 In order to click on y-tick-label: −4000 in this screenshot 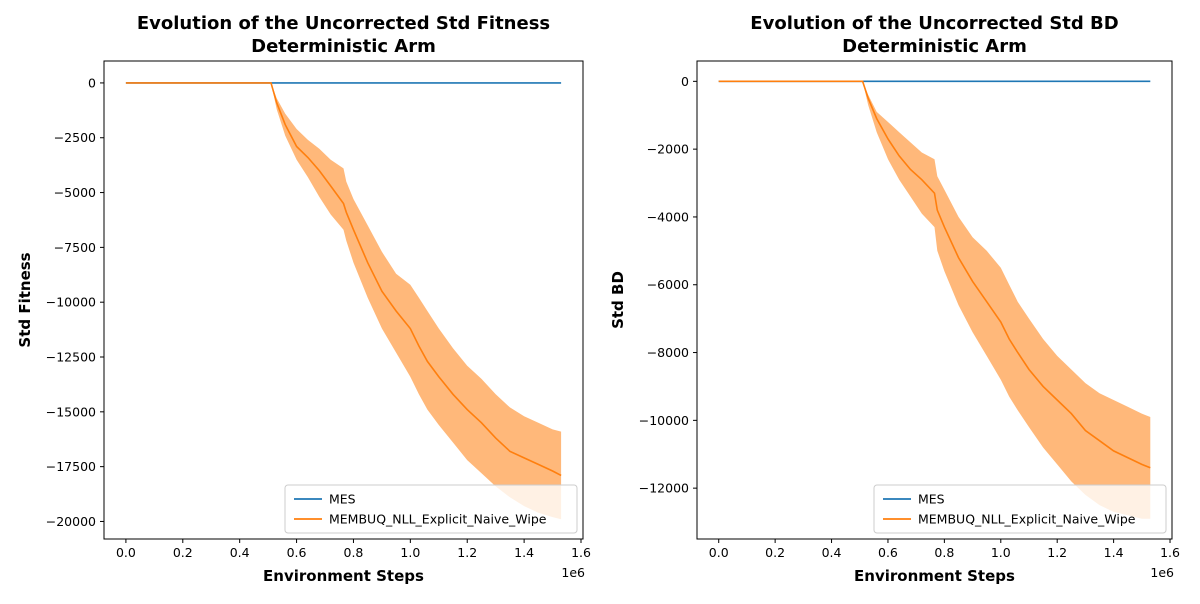, I will do `click(668, 216)`.